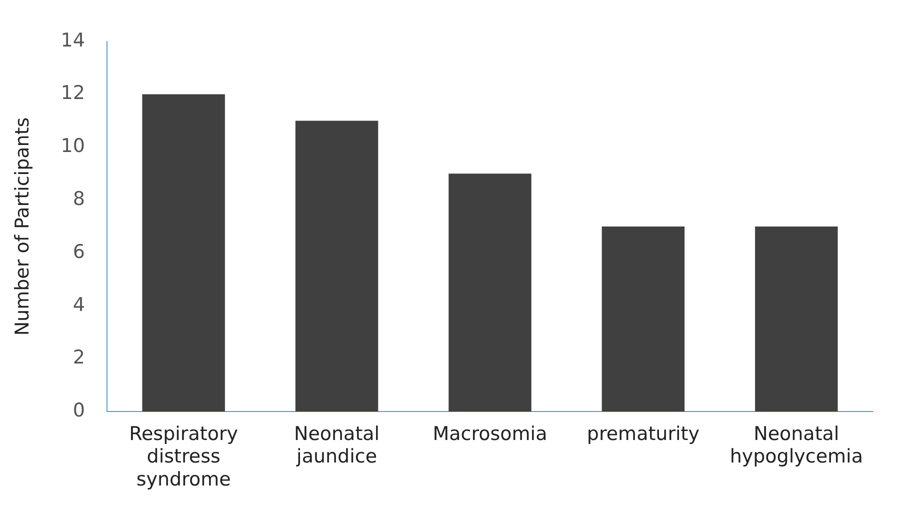 The width and height of the screenshot is (901, 512). Describe the element at coordinates (796, 445) in the screenshot. I see `x-tick-label: Neonatal hypoglycemia` at that location.